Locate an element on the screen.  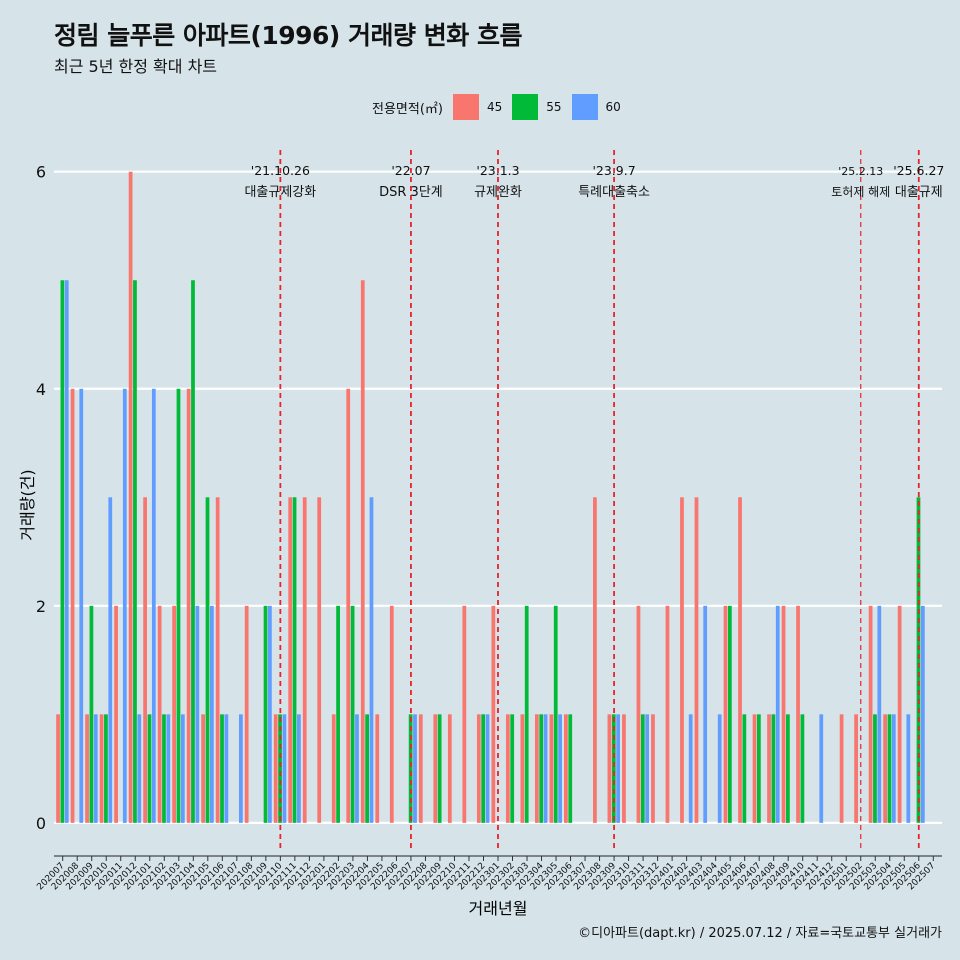
event-date: '25.6.27 is located at coordinates (918, 170).